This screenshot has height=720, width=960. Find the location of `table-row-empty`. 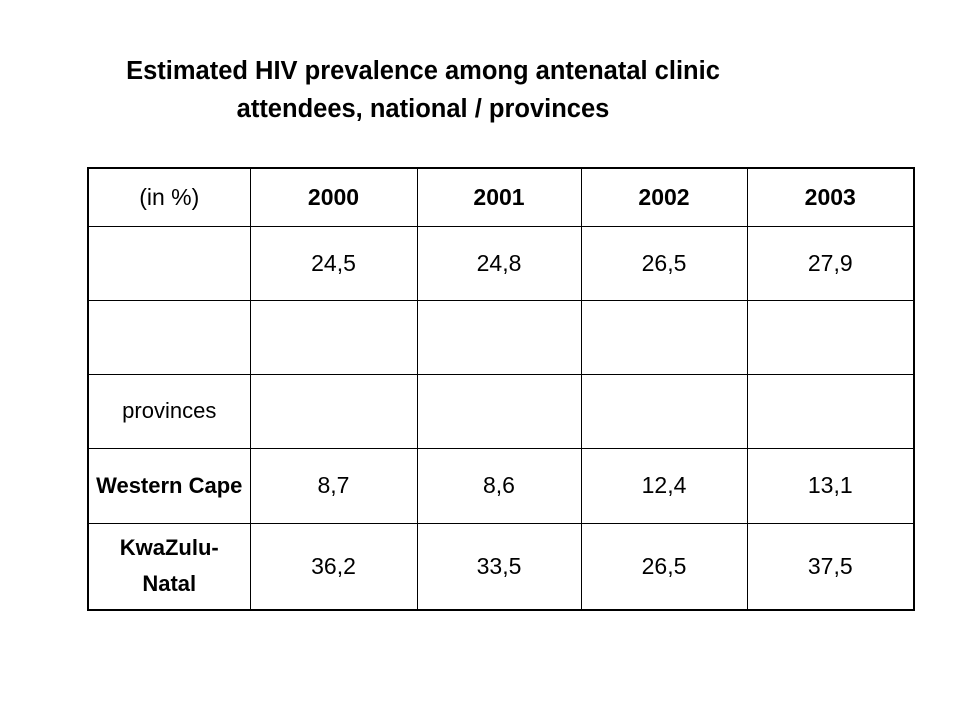

table-row-empty is located at coordinates (501, 337).